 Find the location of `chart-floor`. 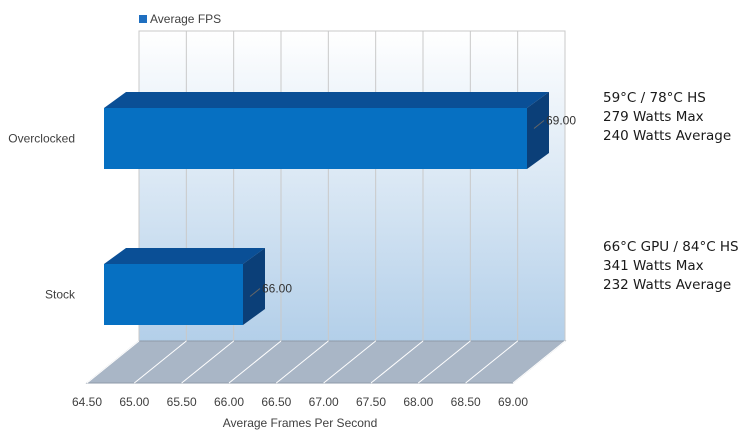

chart-floor is located at coordinates (326, 362).